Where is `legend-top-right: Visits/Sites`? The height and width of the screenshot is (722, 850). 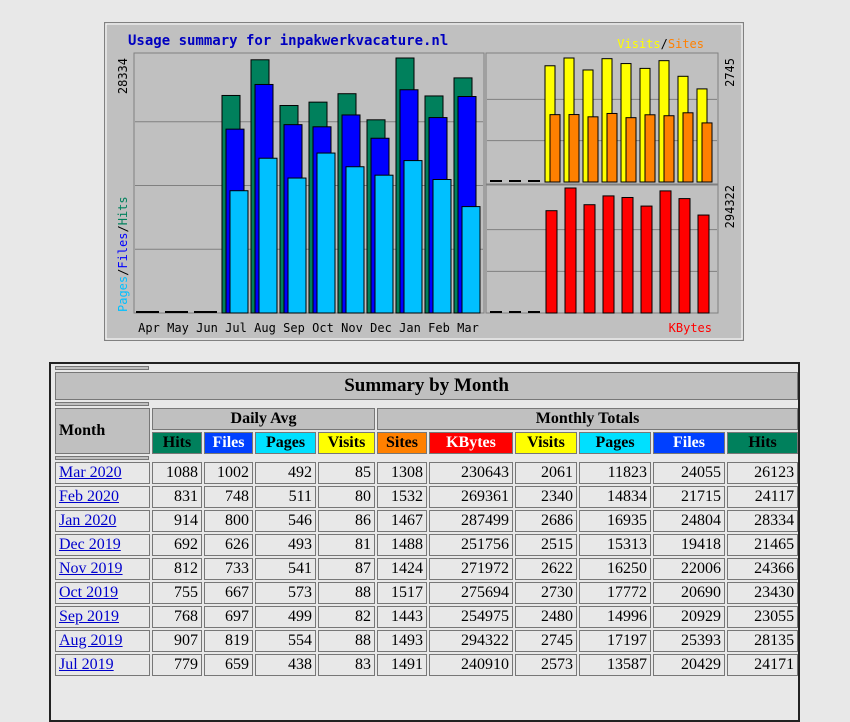
legend-top-right: Visits/Sites is located at coordinates (660, 44).